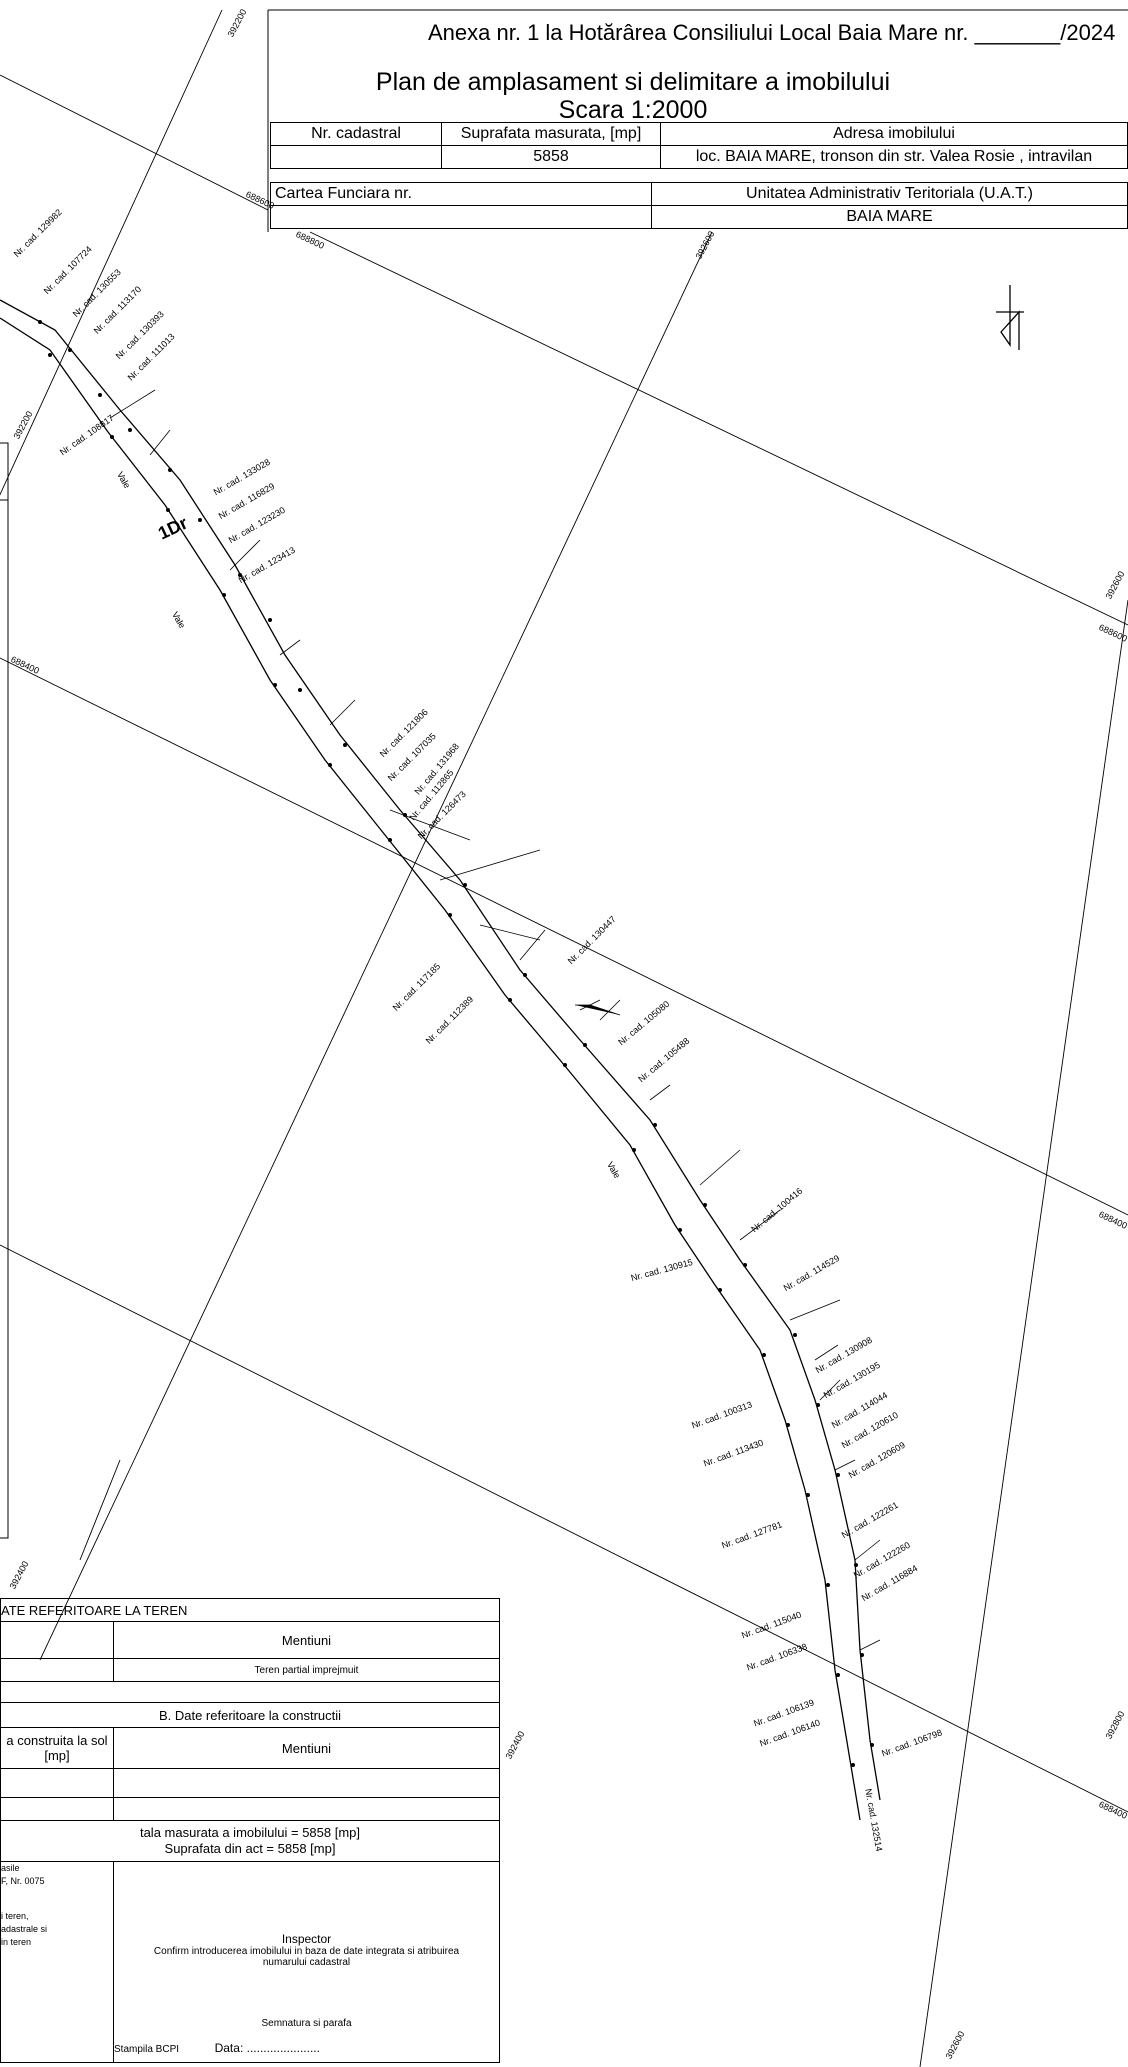 The height and width of the screenshot is (2067, 1128). I want to click on left-panel-frame, so click(4, 990).